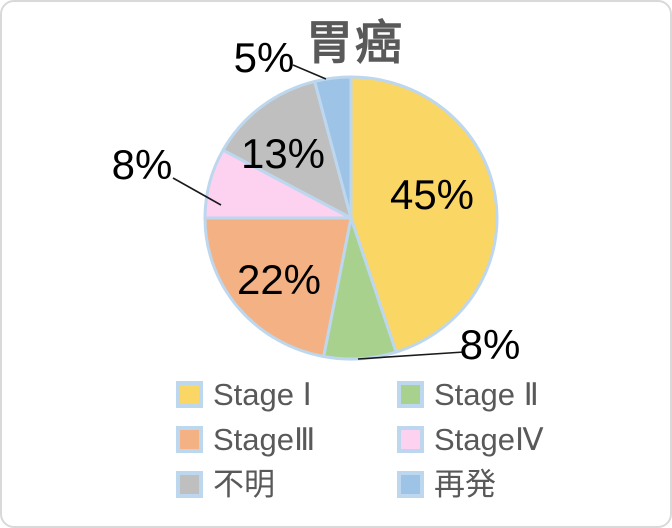 This screenshot has width=672, height=528. Describe the element at coordinates (244, 484) in the screenshot. I see `legend-label-unknown: 不明` at that location.